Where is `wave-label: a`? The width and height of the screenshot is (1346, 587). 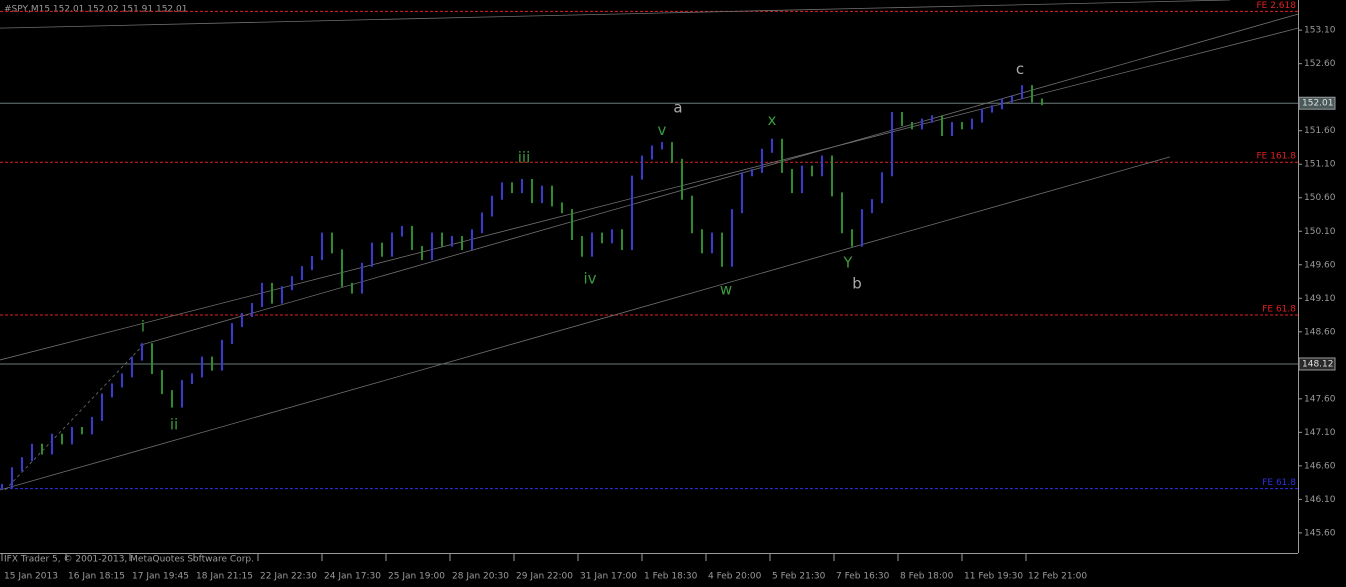
wave-label: a is located at coordinates (677, 107).